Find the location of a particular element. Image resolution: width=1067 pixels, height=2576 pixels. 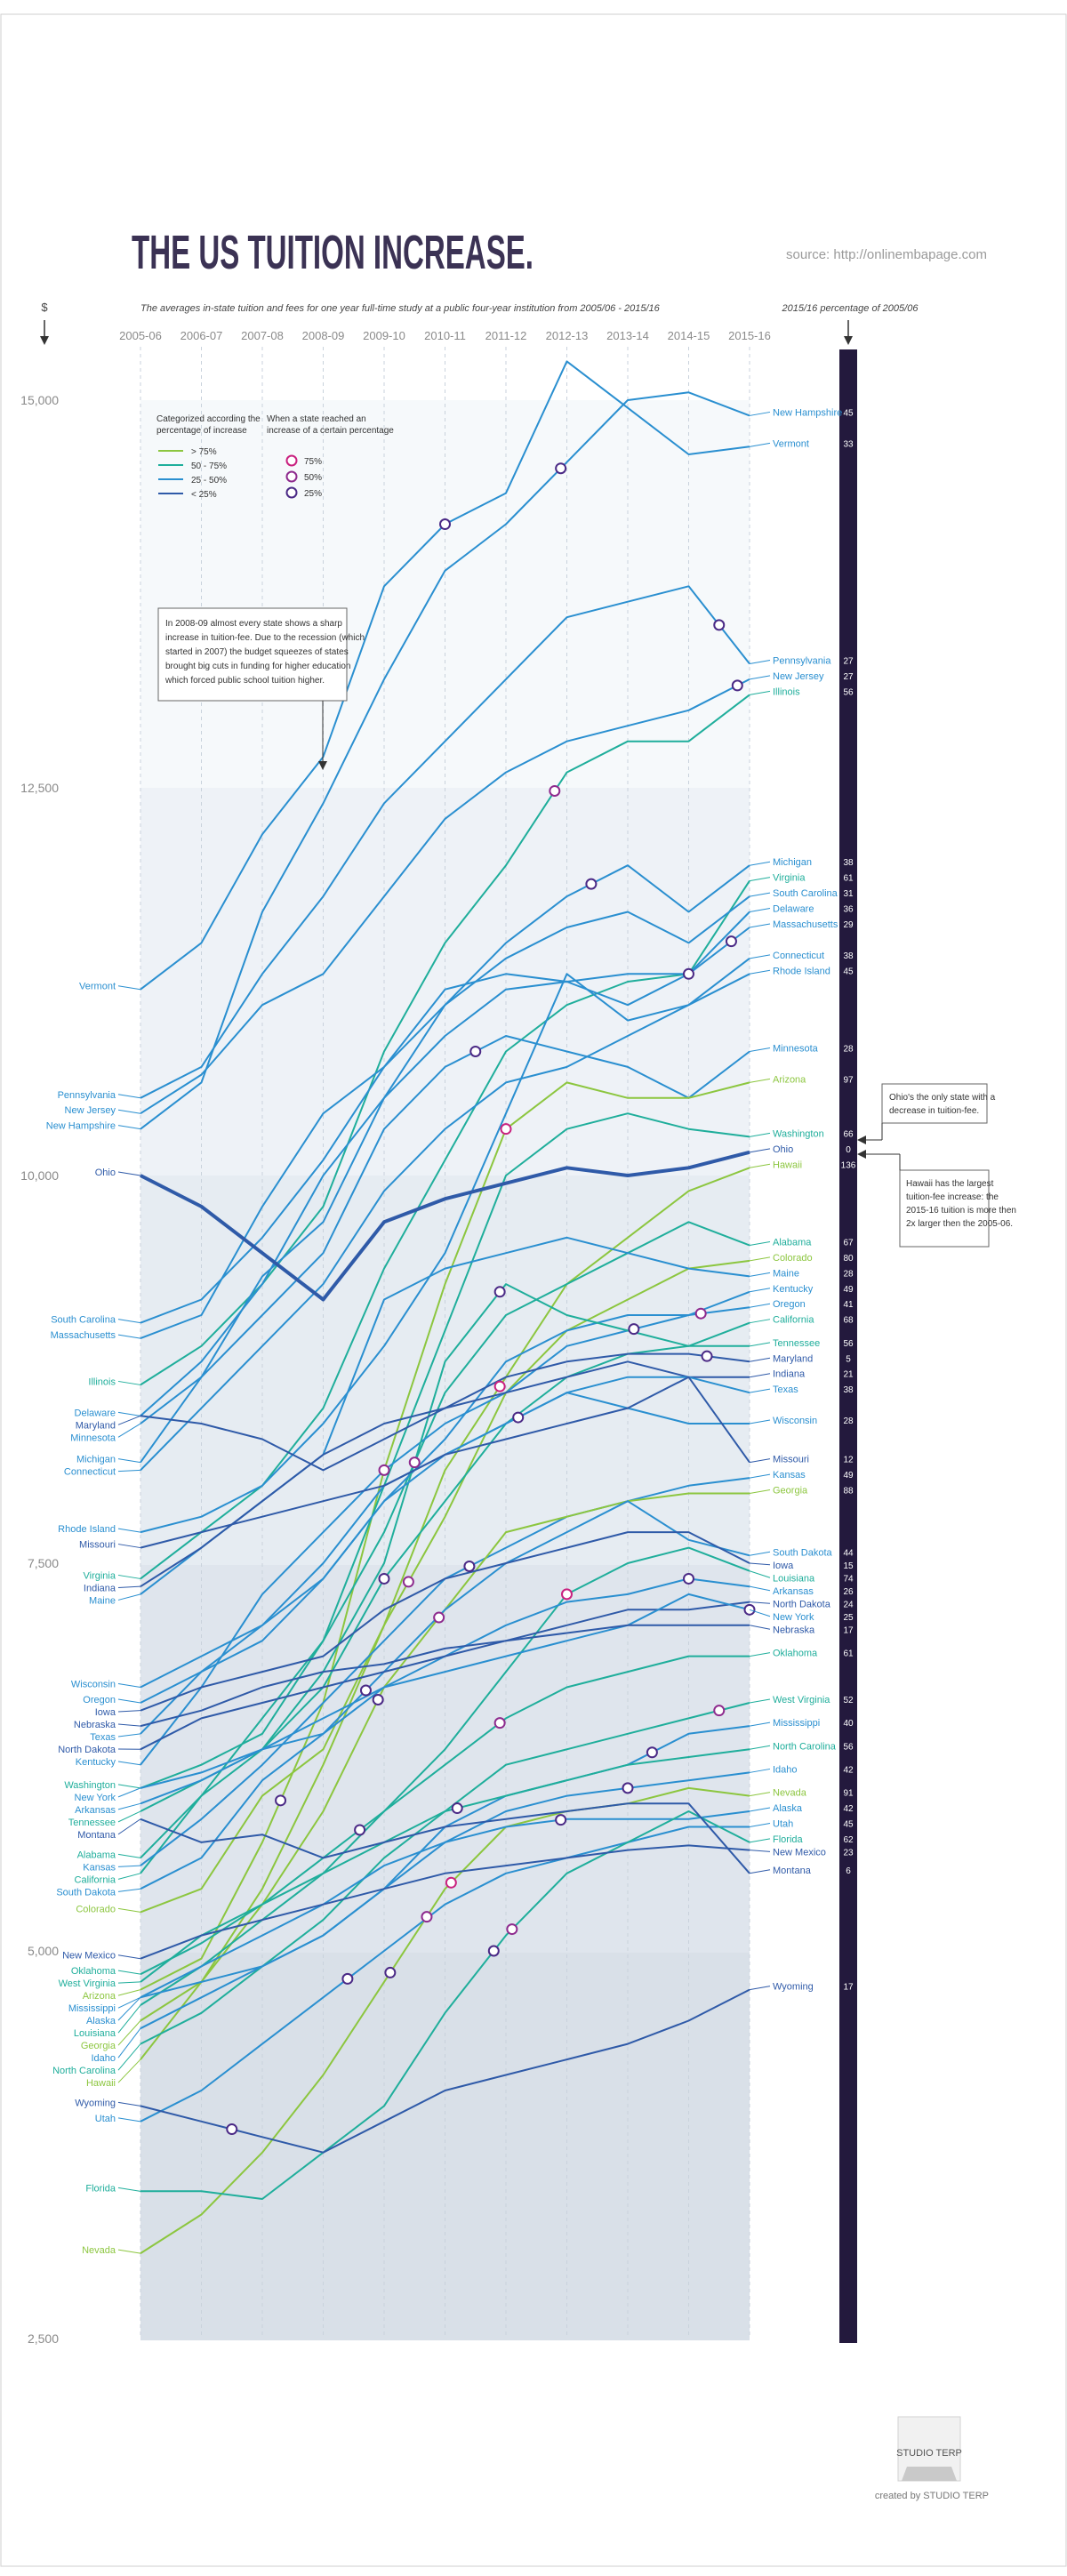

series-end-label: Maryland is located at coordinates (793, 1358).